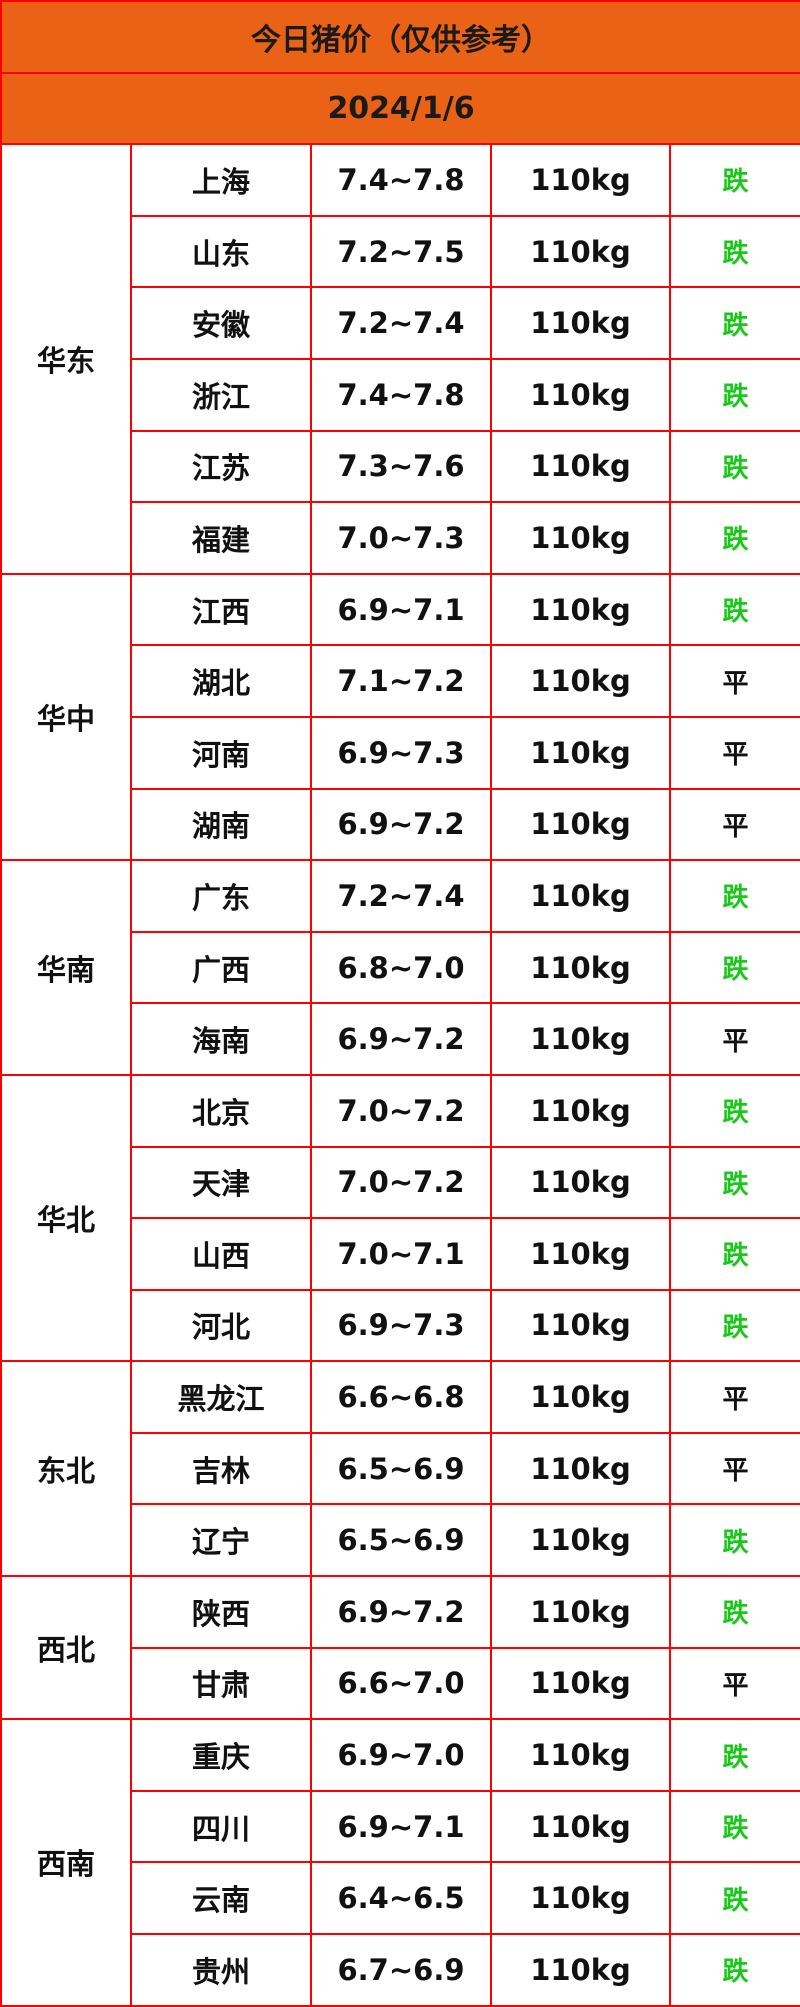 This screenshot has height=2007, width=800. I want to click on region-name: 华南, so click(66, 967).